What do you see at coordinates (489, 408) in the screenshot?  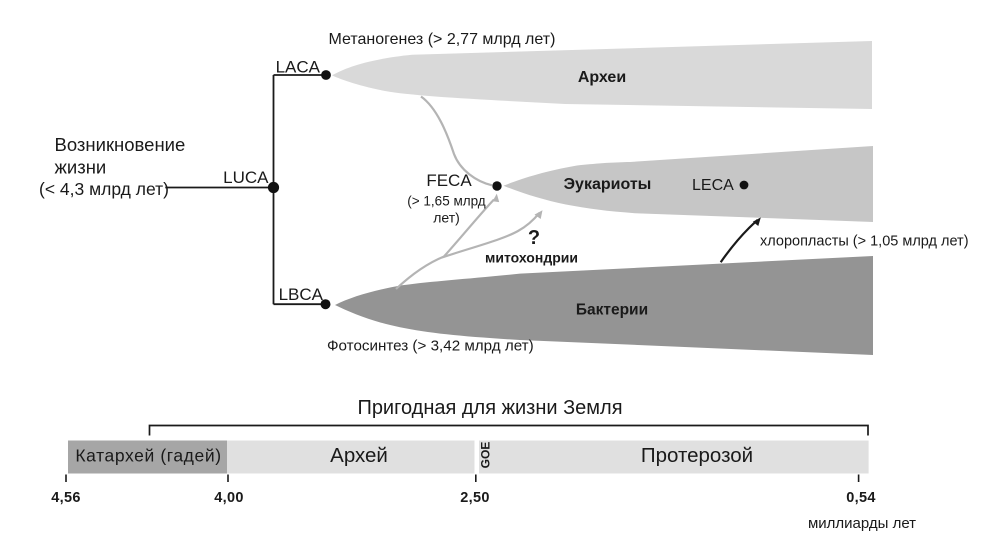 I see `svg-text: Пригодная для жизни Земля` at bounding box center [489, 408].